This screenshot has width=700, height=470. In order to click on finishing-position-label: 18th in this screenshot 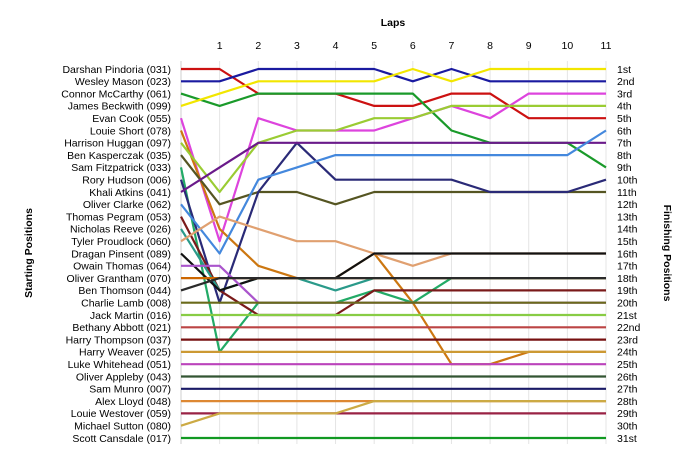, I will do `click(627, 279)`.